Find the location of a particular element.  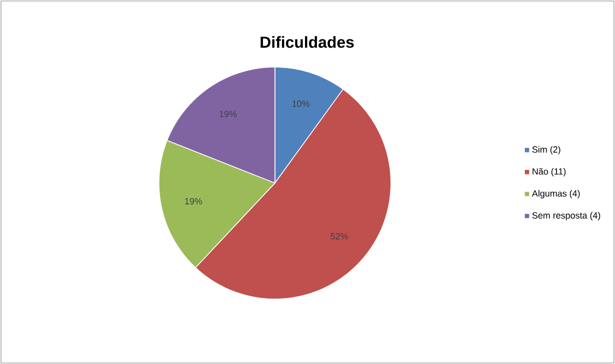

legend-label: Não (11) is located at coordinates (549, 172).